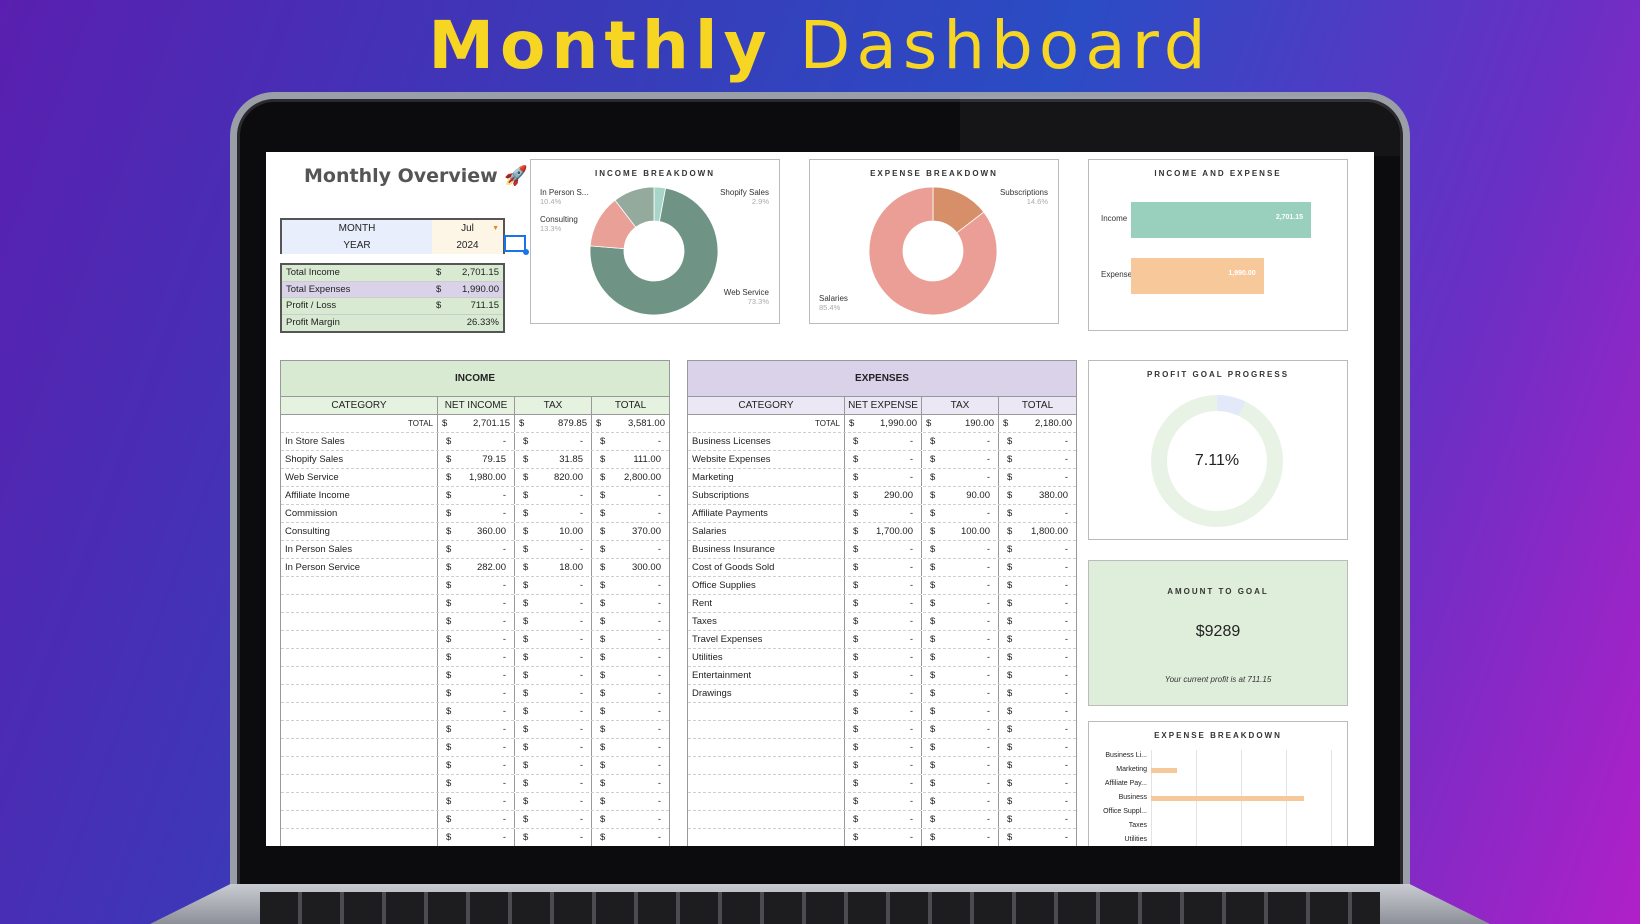  Describe the element at coordinates (467, 245) in the screenshot. I see `year-input: 2024` at that location.